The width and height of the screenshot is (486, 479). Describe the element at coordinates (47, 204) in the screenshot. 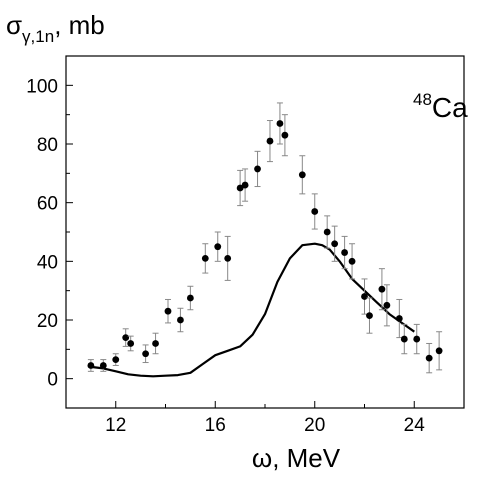

I see `y-tick-label: 60` at that location.